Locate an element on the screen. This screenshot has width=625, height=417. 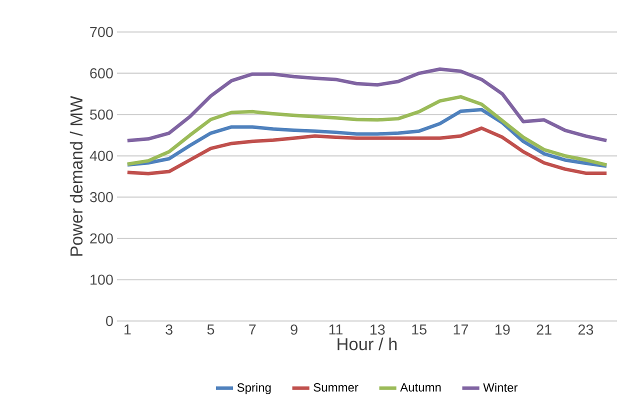
y-tick-label: 600 is located at coordinates (101, 73).